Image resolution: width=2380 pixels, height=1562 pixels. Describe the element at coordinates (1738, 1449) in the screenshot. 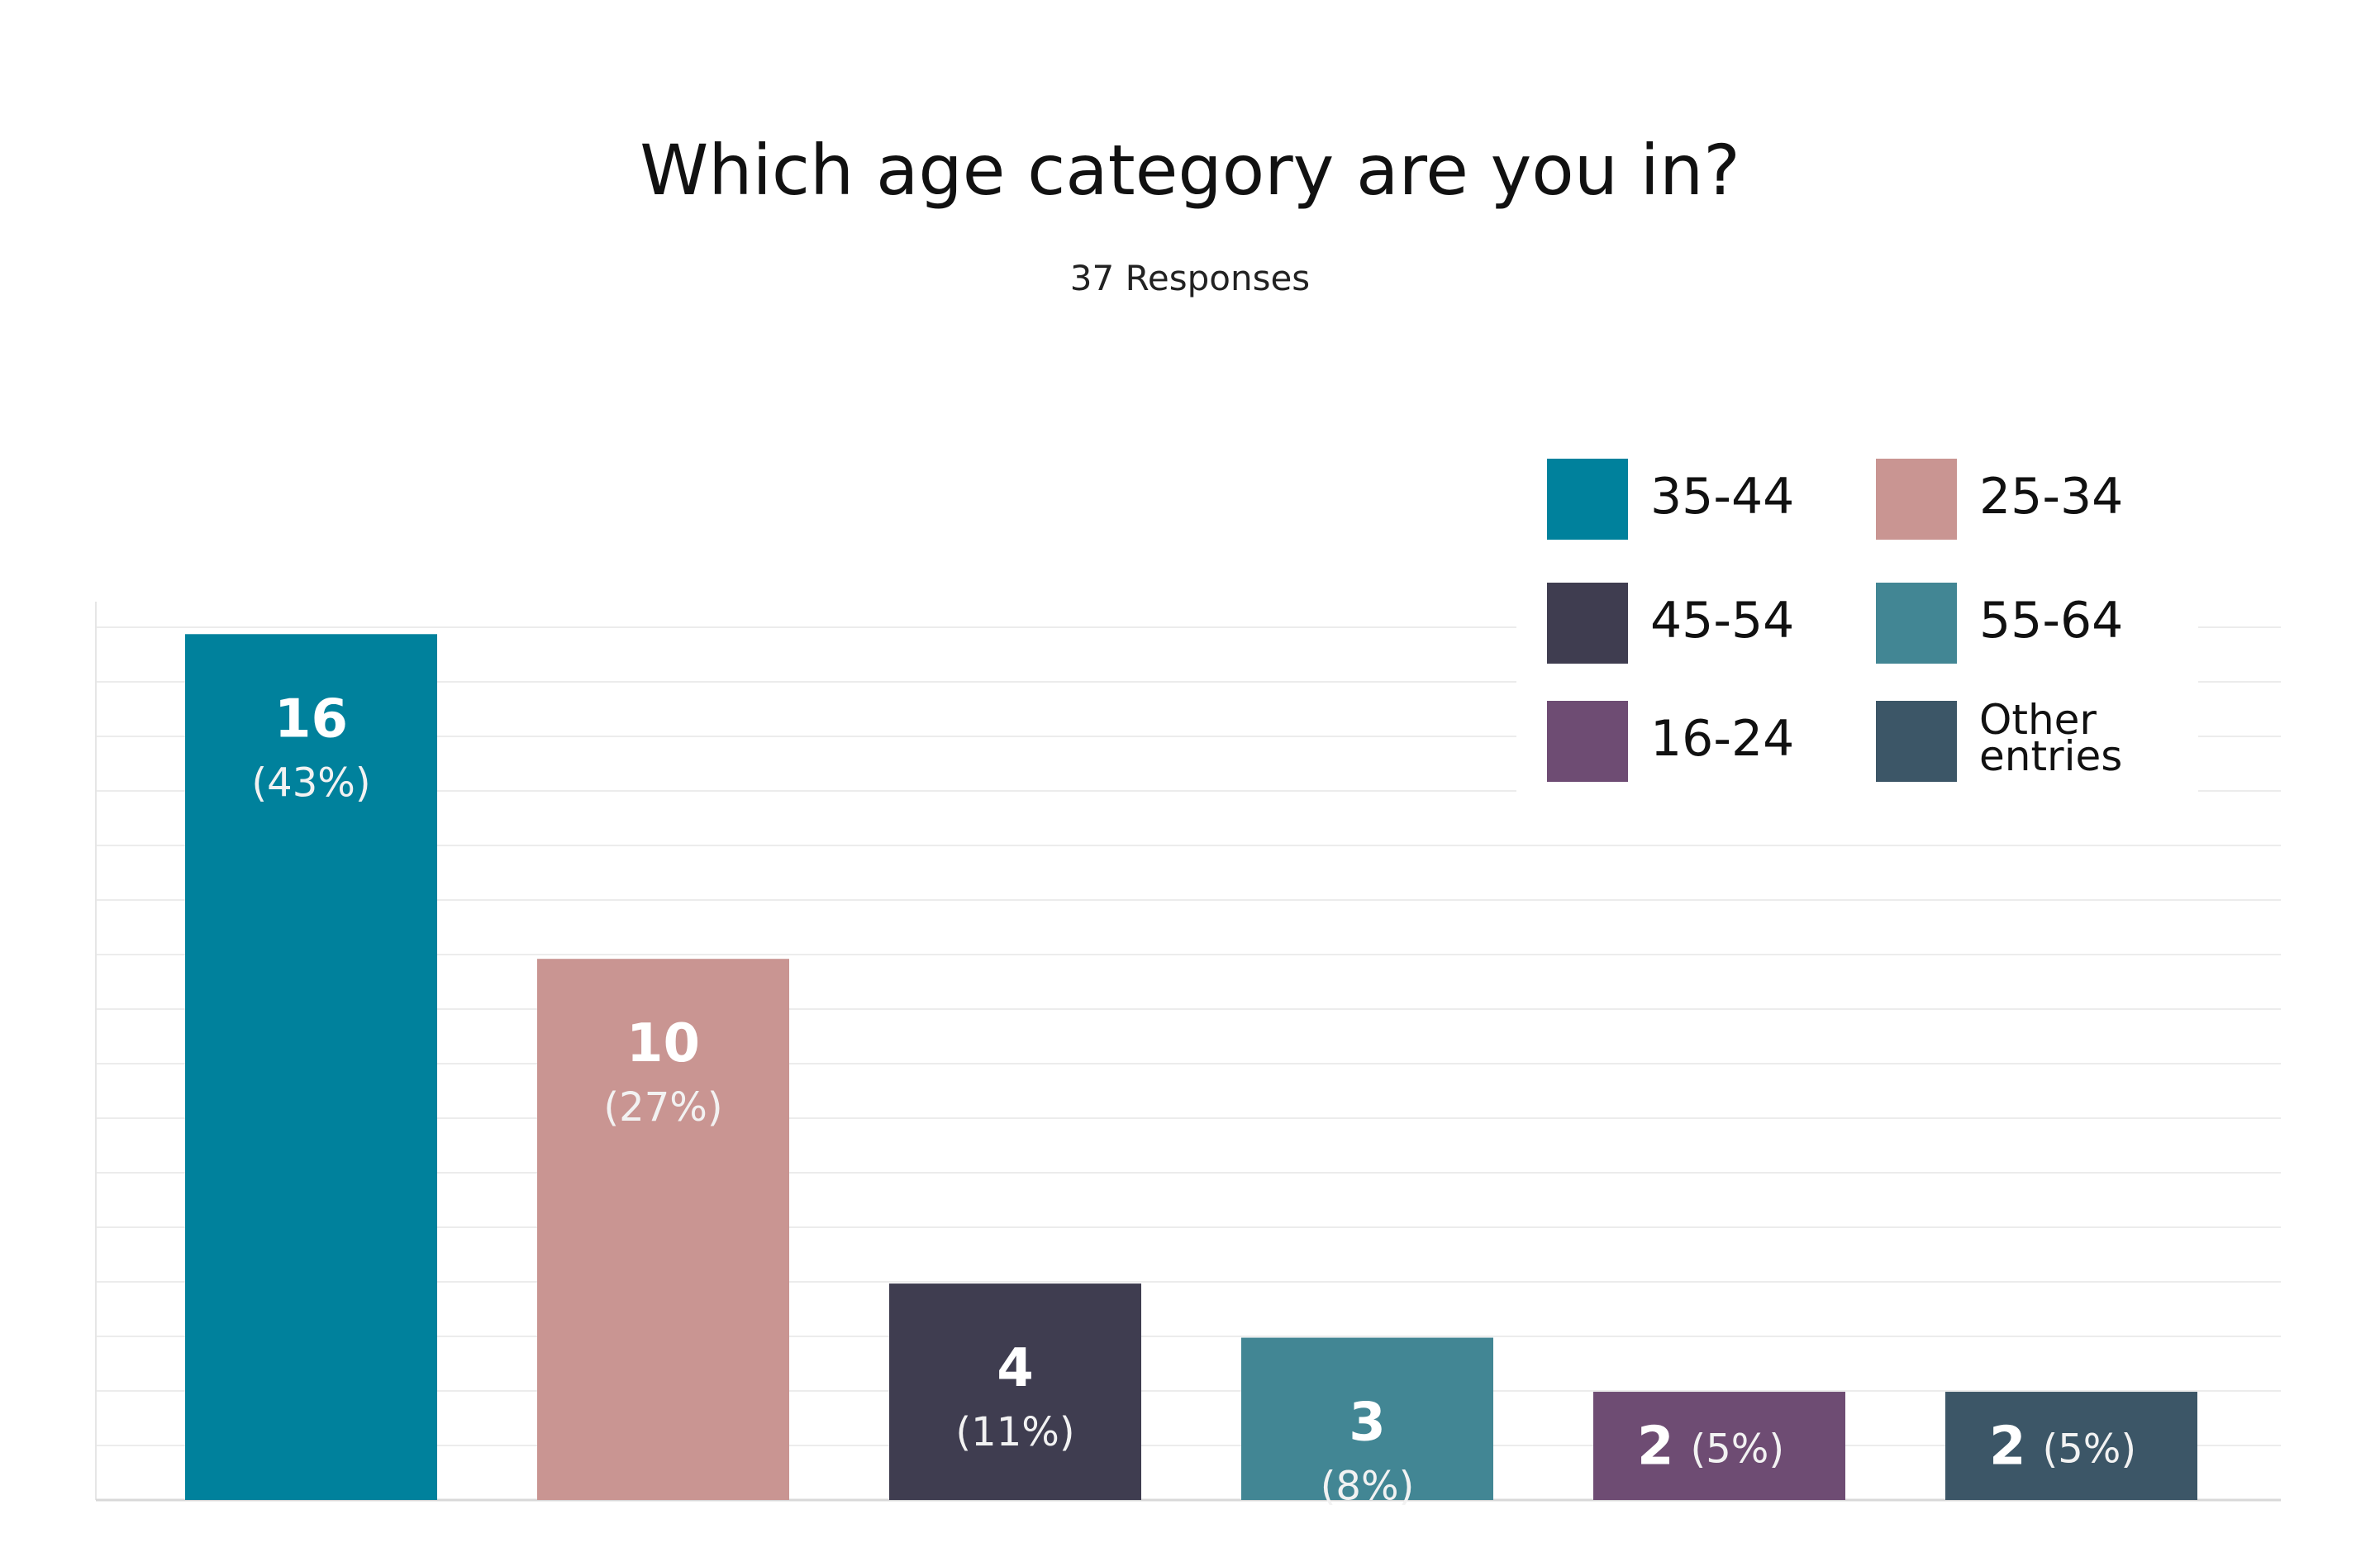

I see `bar-percent-label-4: (5%)` at that location.